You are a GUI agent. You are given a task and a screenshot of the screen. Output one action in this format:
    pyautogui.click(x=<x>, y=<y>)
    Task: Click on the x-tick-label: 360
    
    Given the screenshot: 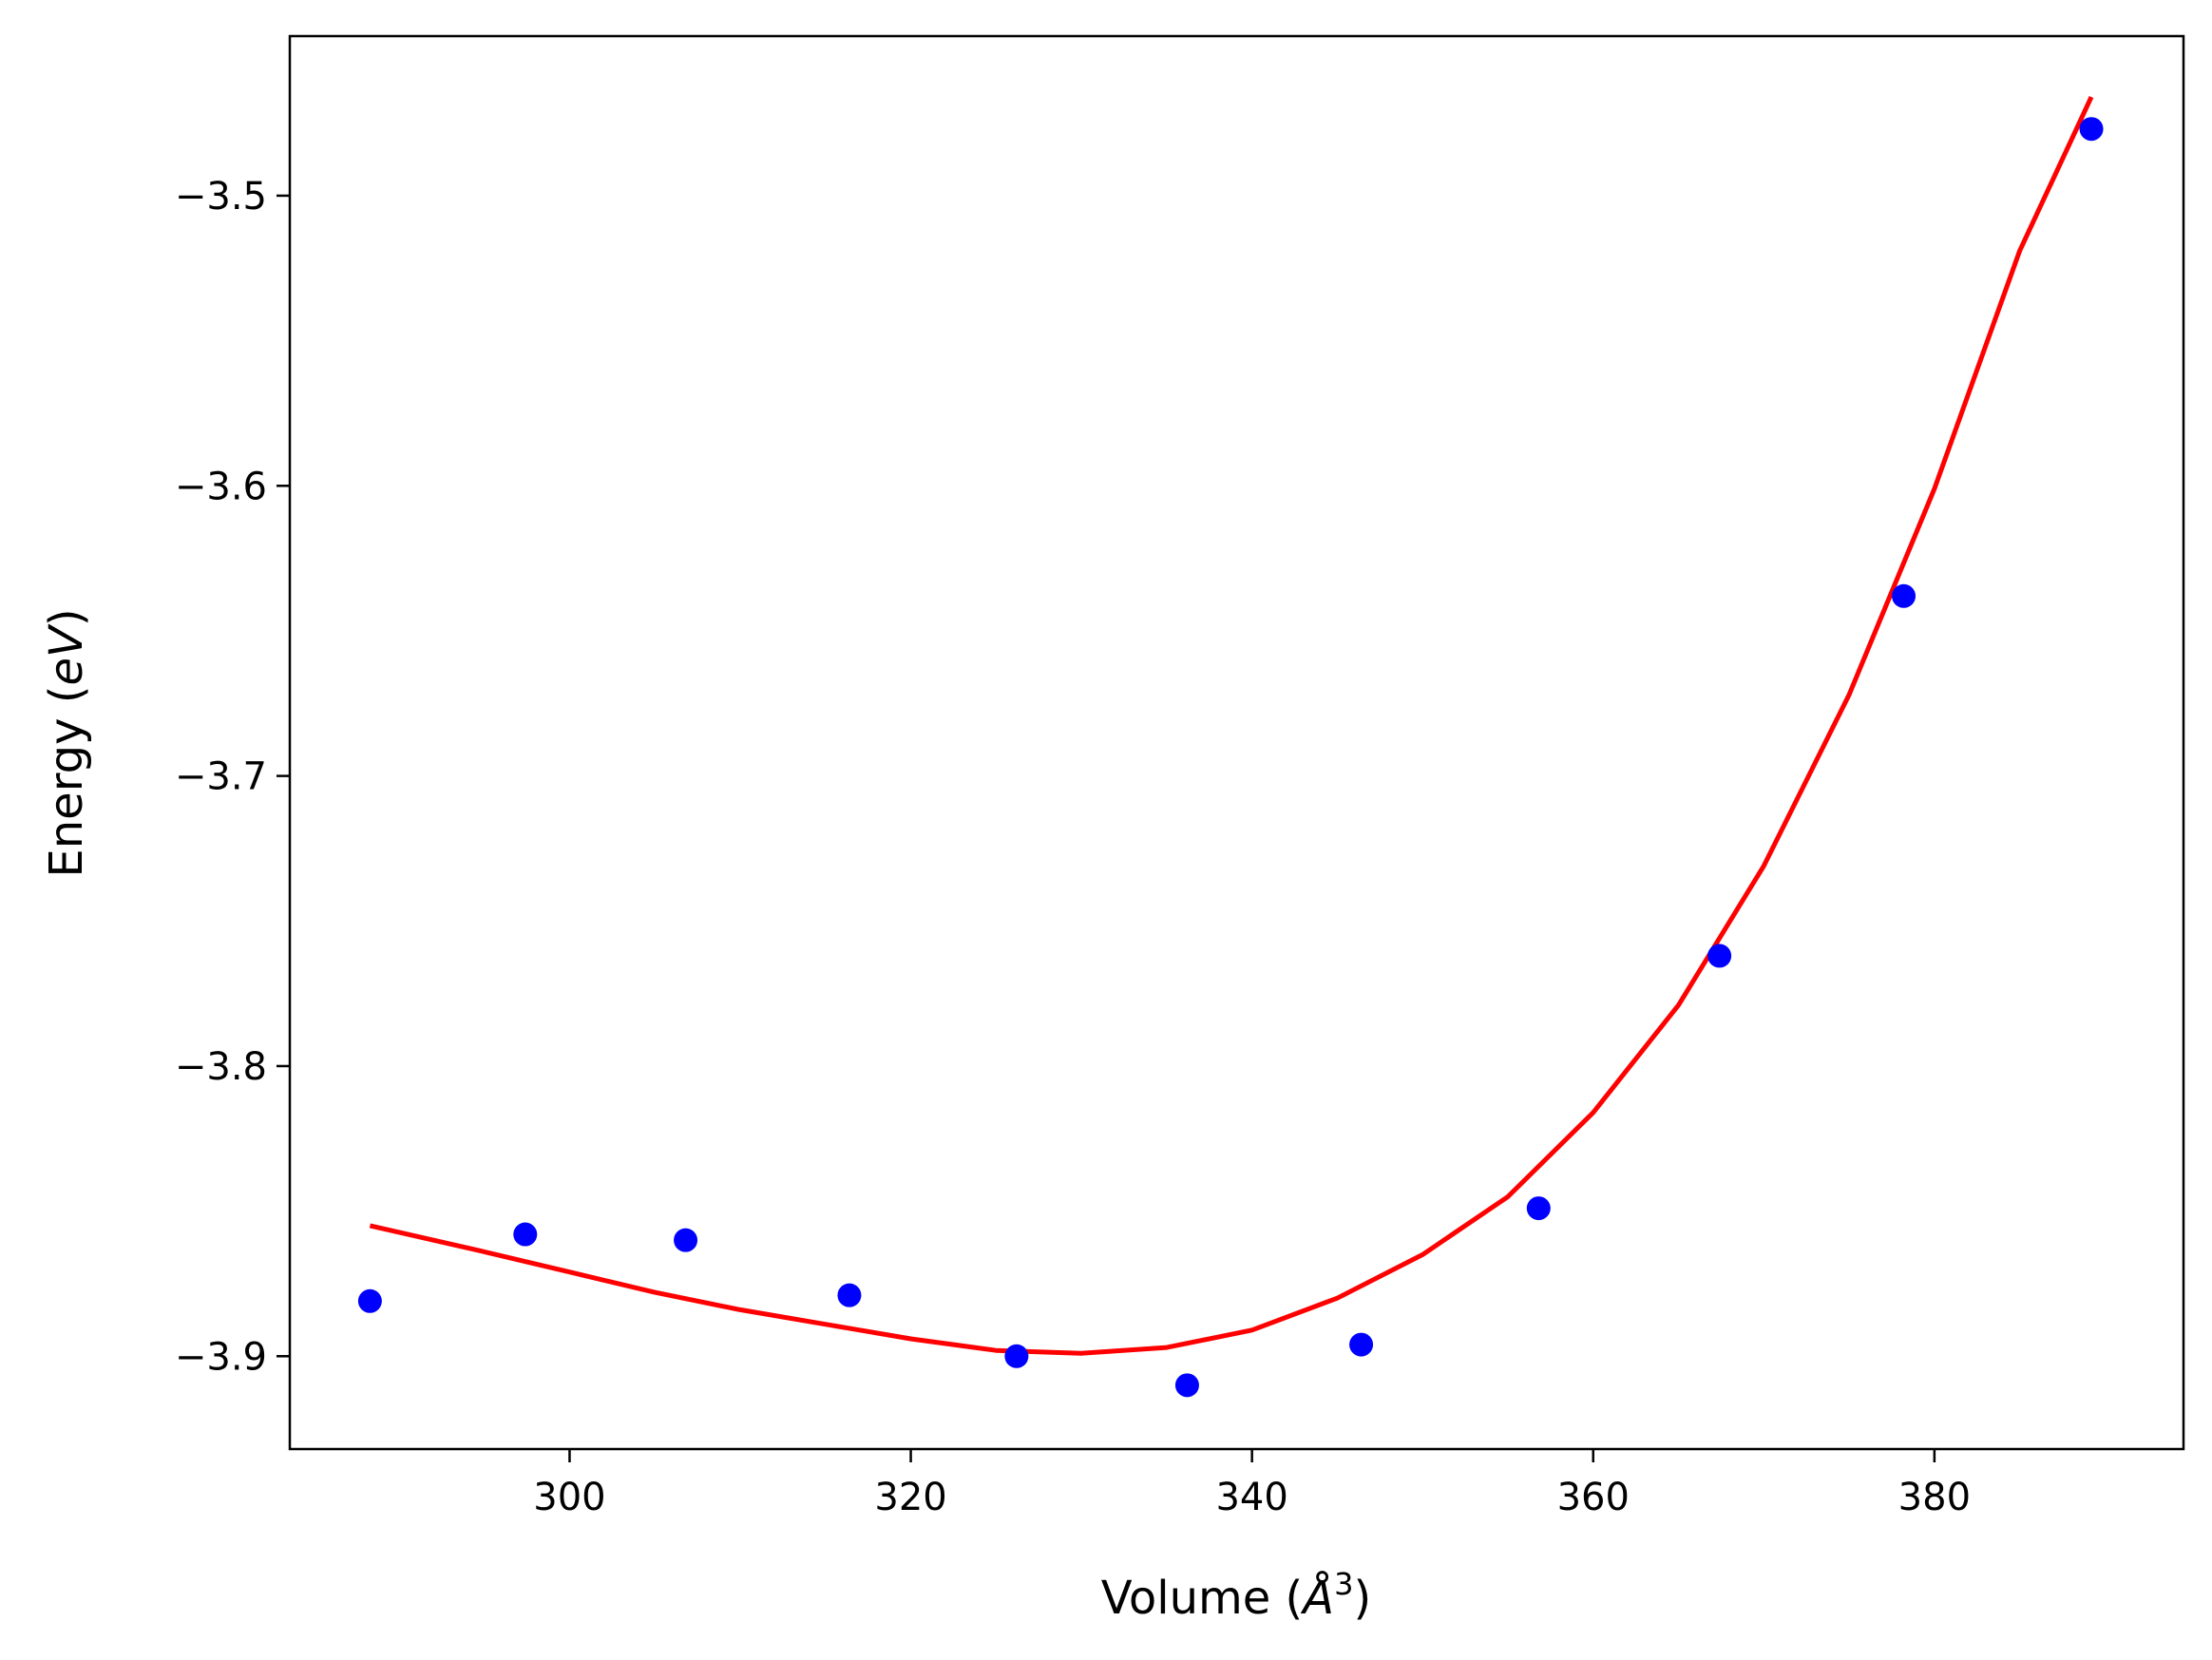 What is the action you would take?
    pyautogui.click(x=1593, y=1497)
    